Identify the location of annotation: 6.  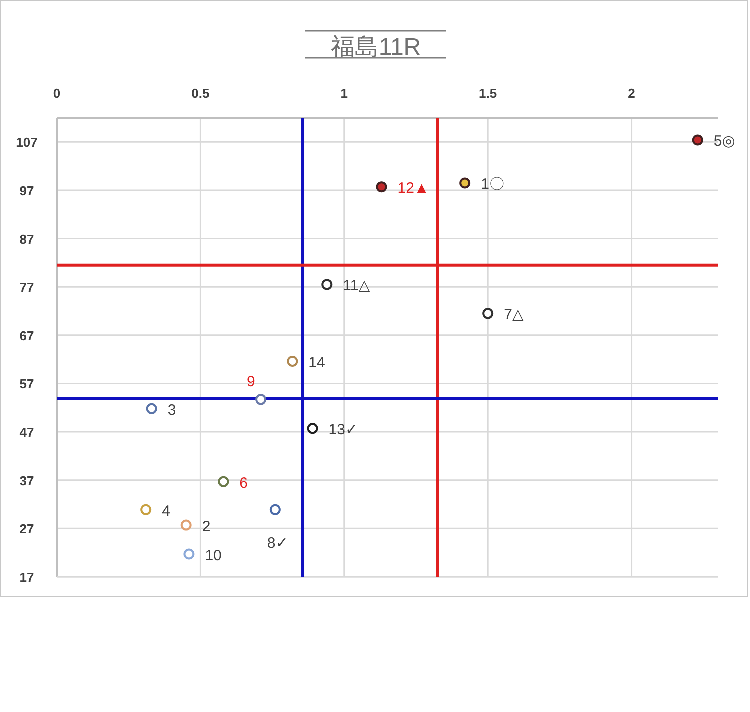
(244, 483).